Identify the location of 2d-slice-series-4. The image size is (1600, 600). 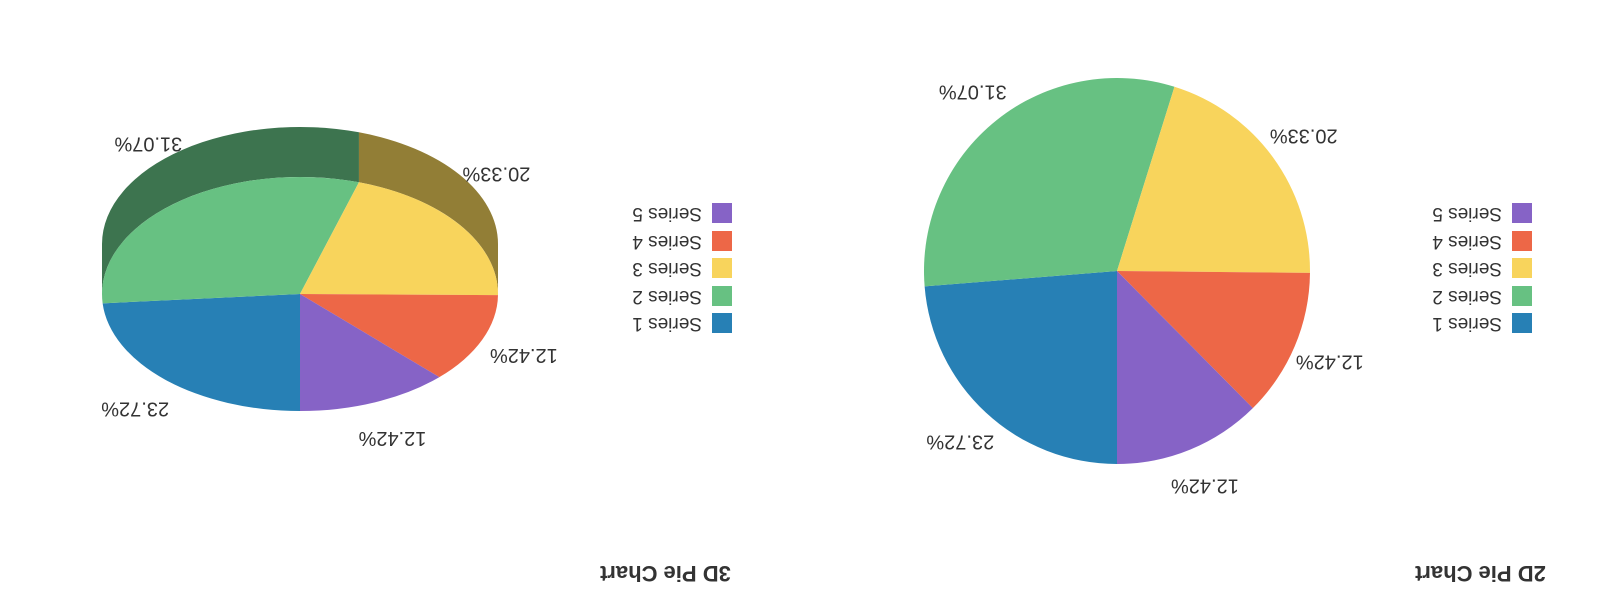
(1213, 340).